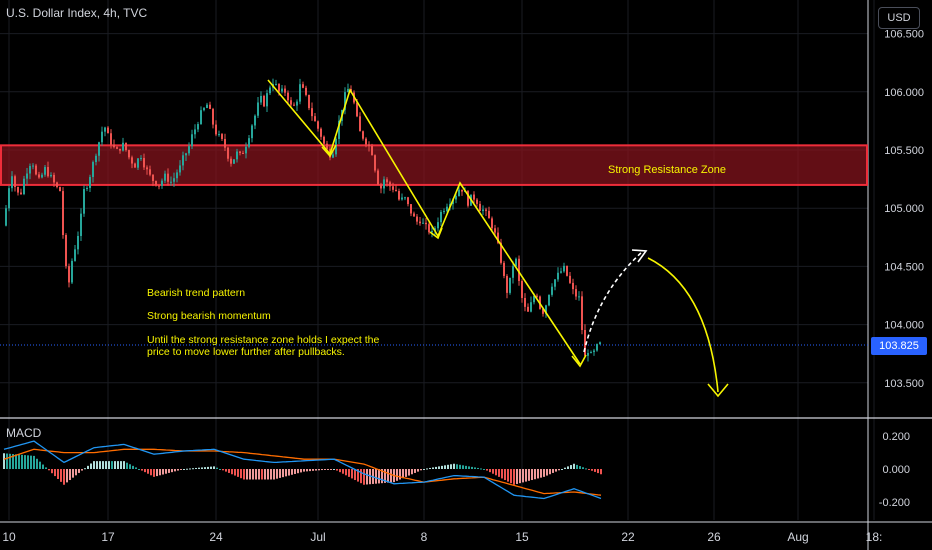 This screenshot has height=550, width=932. I want to click on macd-indicator-label: MACD, so click(24, 433).